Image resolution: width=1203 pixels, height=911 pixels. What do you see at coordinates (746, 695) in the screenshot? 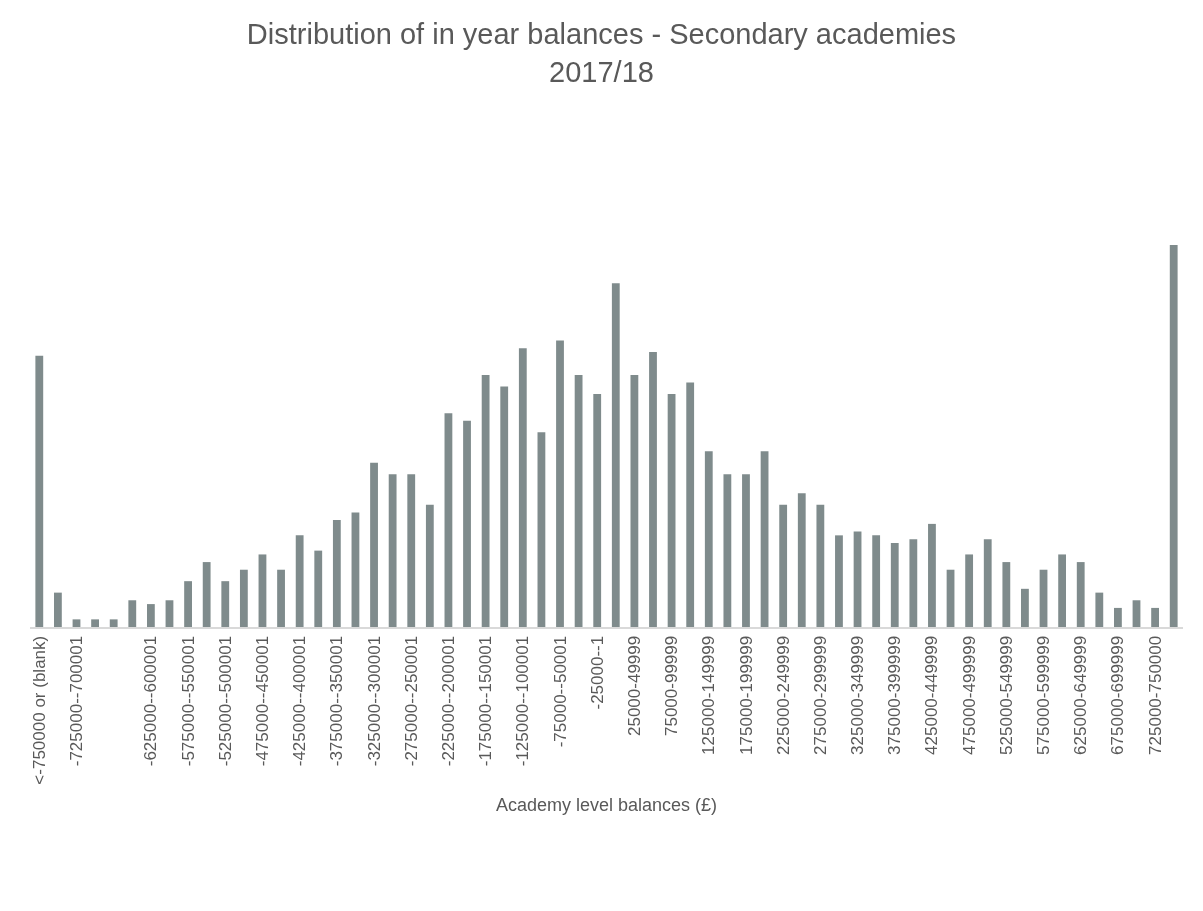
I see `x-tick-label: 175000-199999` at bounding box center [746, 695].